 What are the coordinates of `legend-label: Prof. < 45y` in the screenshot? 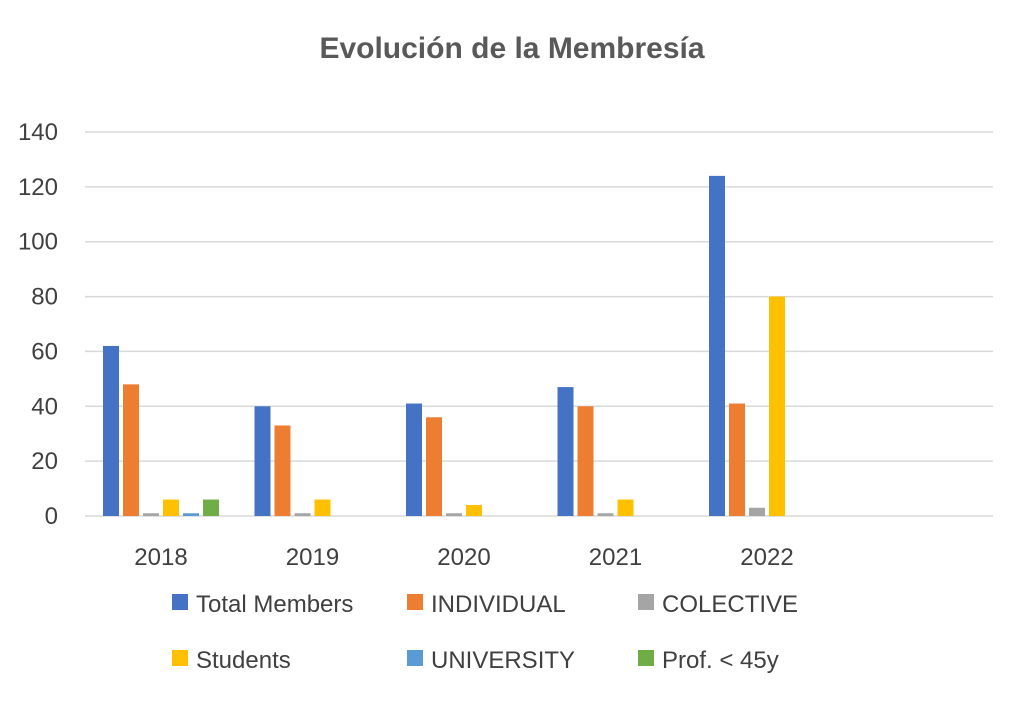 It's located at (720, 660).